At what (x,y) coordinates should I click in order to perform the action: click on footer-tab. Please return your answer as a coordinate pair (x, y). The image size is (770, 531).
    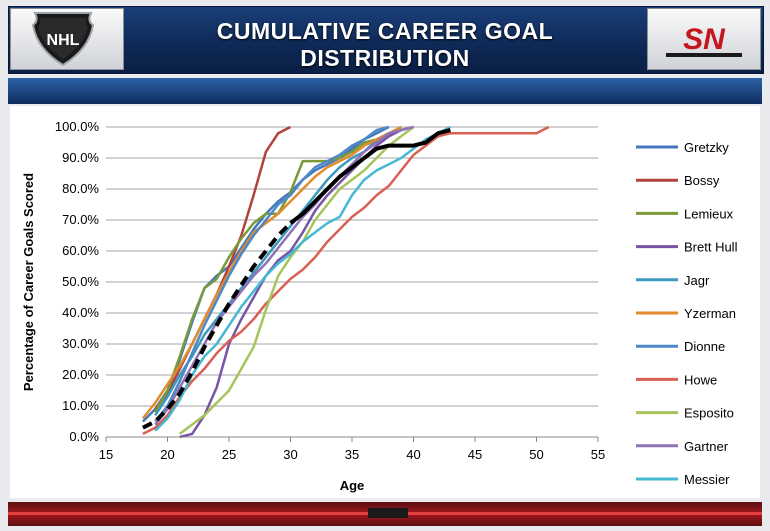
    Looking at the image, I should click on (388, 513).